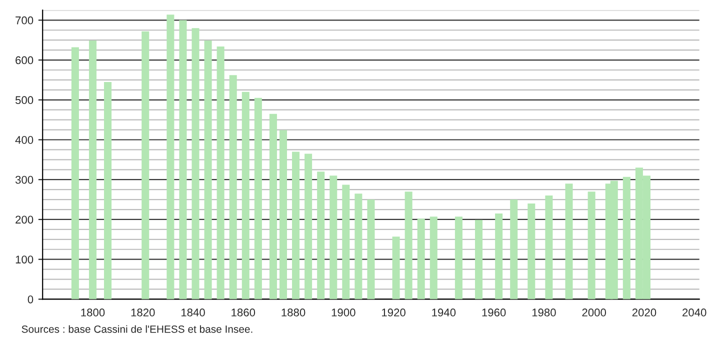 Image resolution: width=710 pixels, height=340 pixels. I want to click on x-tick-label: 1880, so click(294, 312).